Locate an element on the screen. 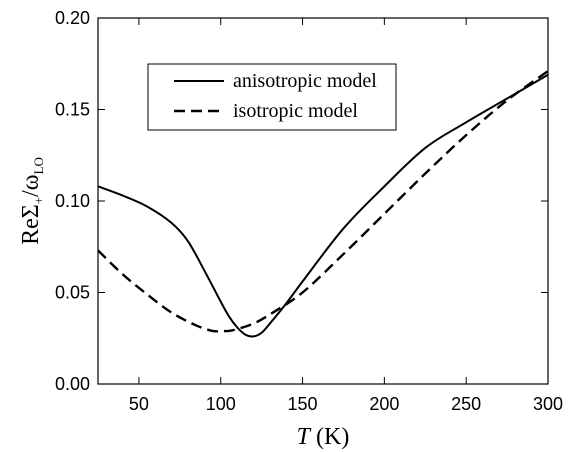 This screenshot has height=452, width=568. y-tick-label: 0.05 is located at coordinates (72, 293).